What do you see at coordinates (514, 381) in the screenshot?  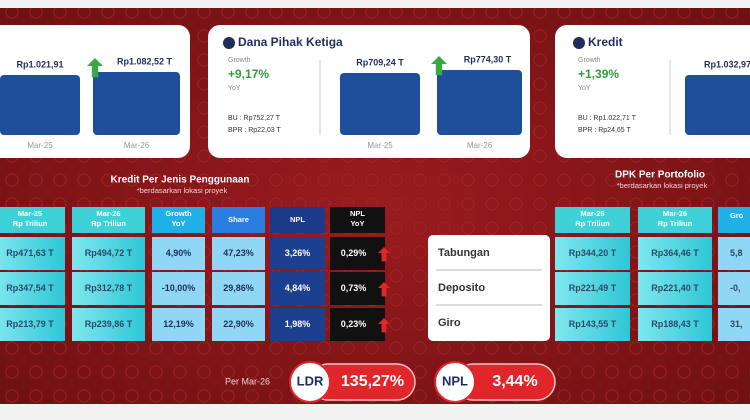 I see `ratio-value: 3,44%` at bounding box center [514, 381].